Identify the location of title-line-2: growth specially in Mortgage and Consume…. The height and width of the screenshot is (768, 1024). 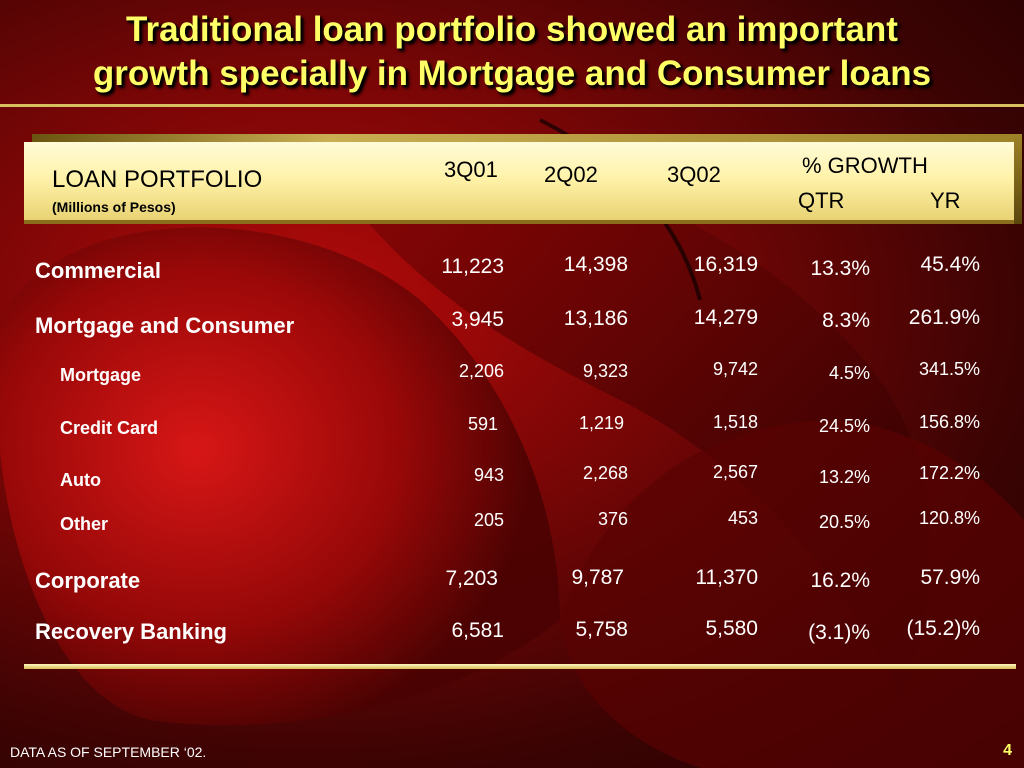
(512, 73).